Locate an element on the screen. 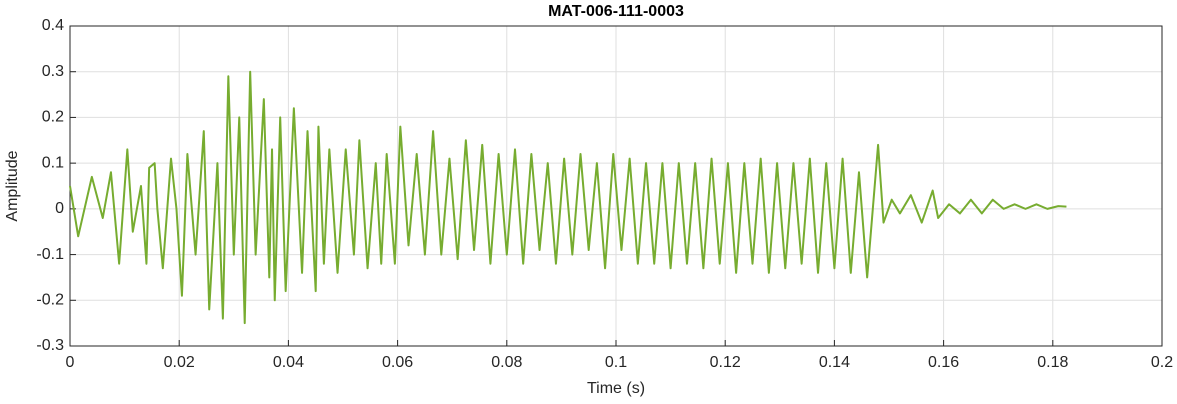 The width and height of the screenshot is (1177, 404). y-tick-label: 0 is located at coordinates (59, 208).